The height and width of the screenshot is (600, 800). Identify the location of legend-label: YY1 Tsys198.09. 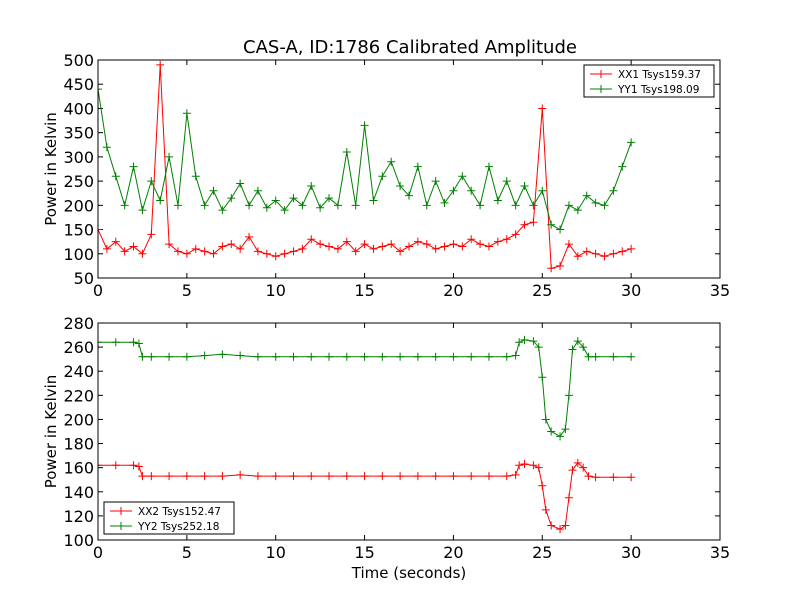
(658, 90).